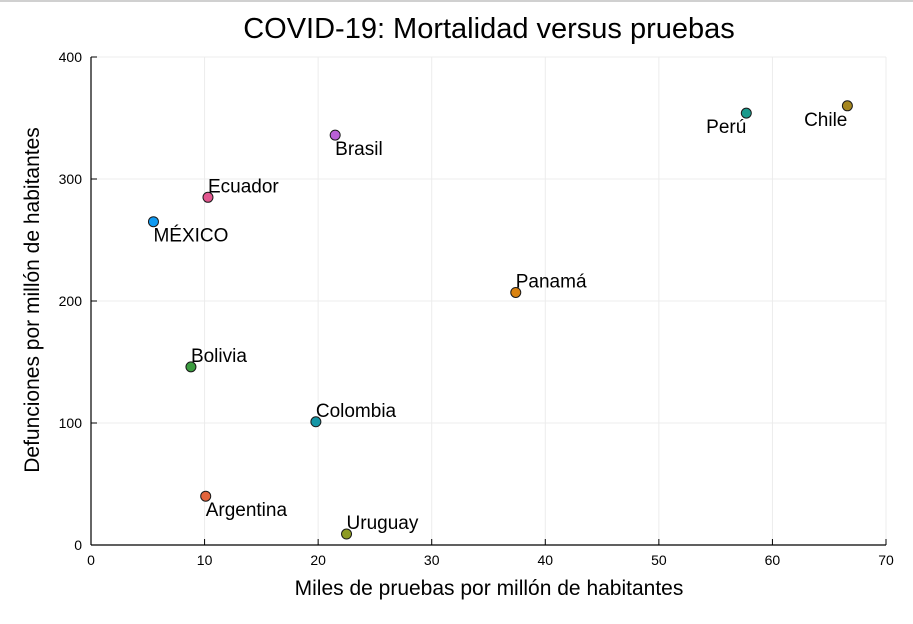 The width and height of the screenshot is (913, 624). Describe the element at coordinates (71, 179) in the screenshot. I see `y-tick-label: 300` at that location.